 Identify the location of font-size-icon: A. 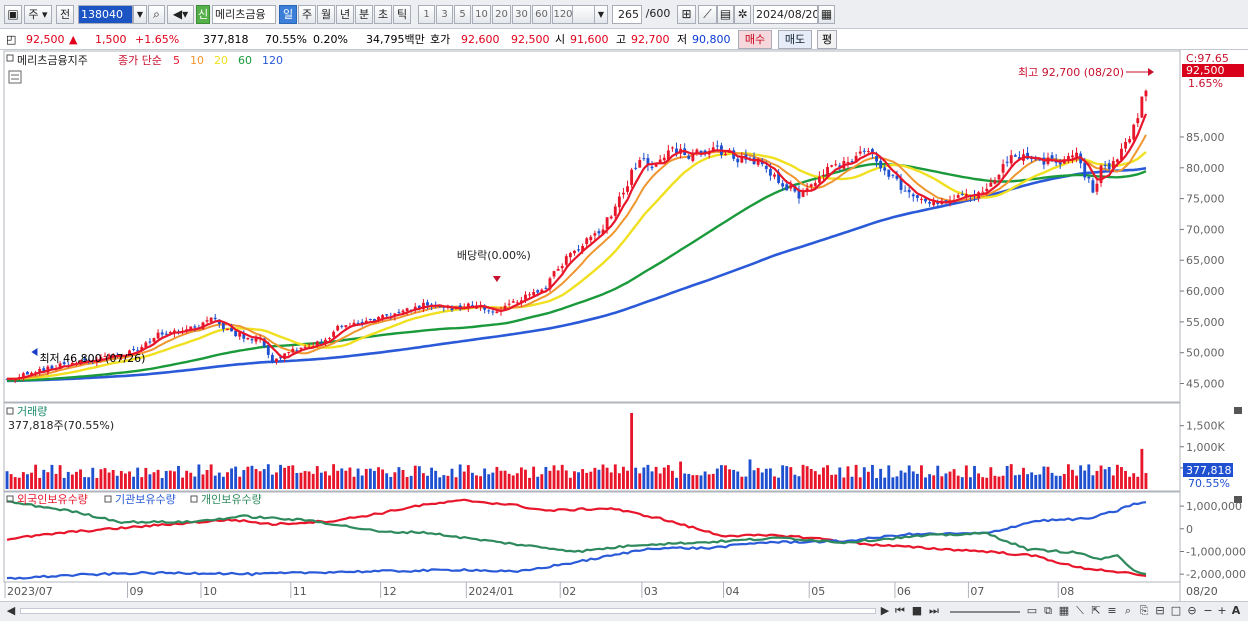
(1236, 610).